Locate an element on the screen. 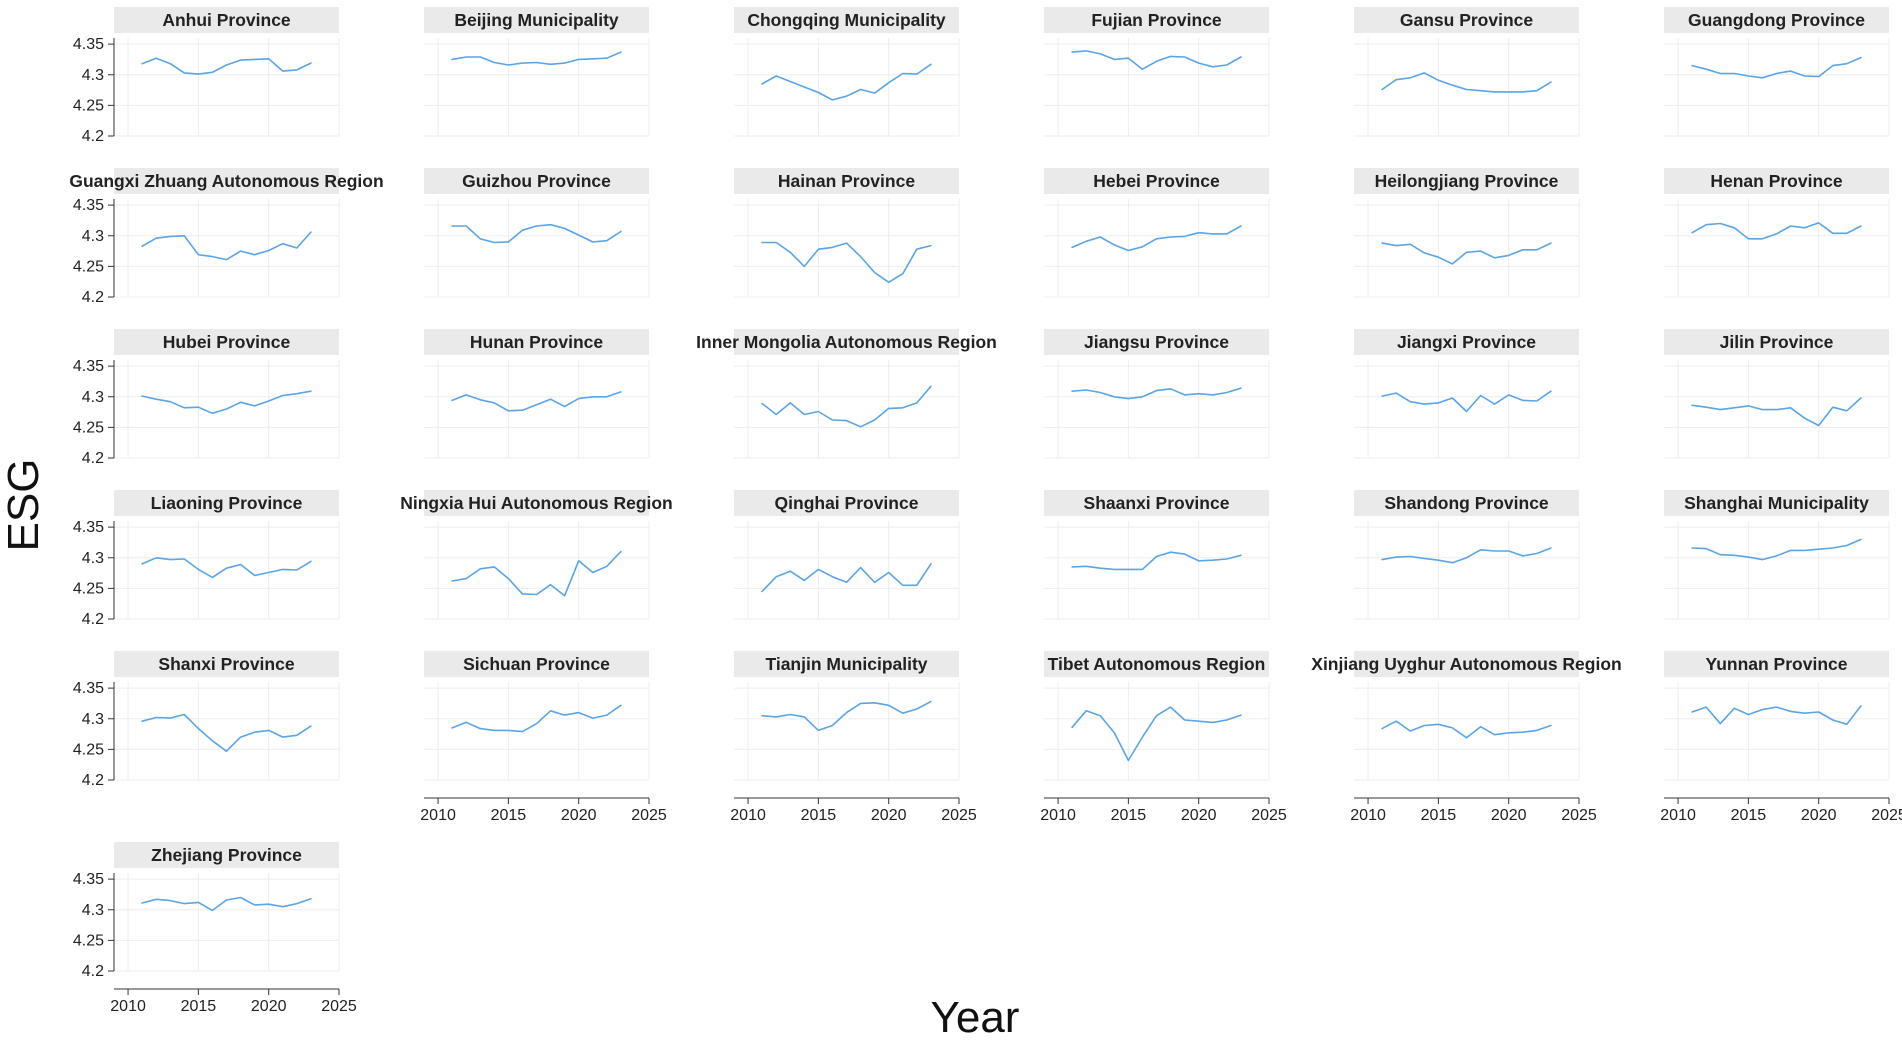 This screenshot has width=1902, height=1041. panel: Hainan Province is located at coordinates (847, 233).